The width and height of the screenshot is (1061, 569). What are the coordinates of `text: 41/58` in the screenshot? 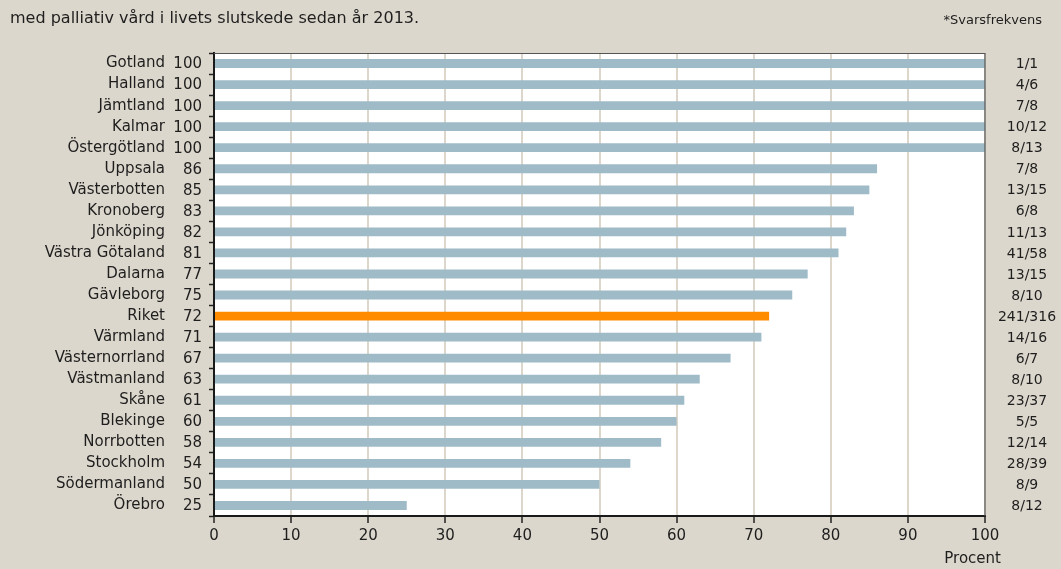 It's located at (1027, 252).